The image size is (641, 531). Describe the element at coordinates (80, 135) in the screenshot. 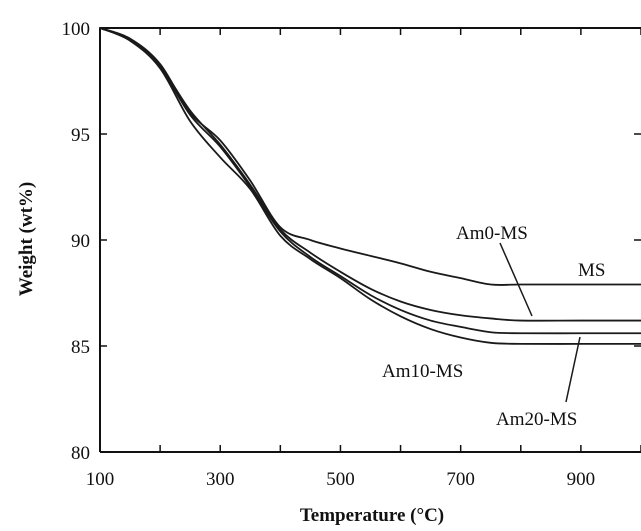

I see `y-tick-label: 95` at that location.